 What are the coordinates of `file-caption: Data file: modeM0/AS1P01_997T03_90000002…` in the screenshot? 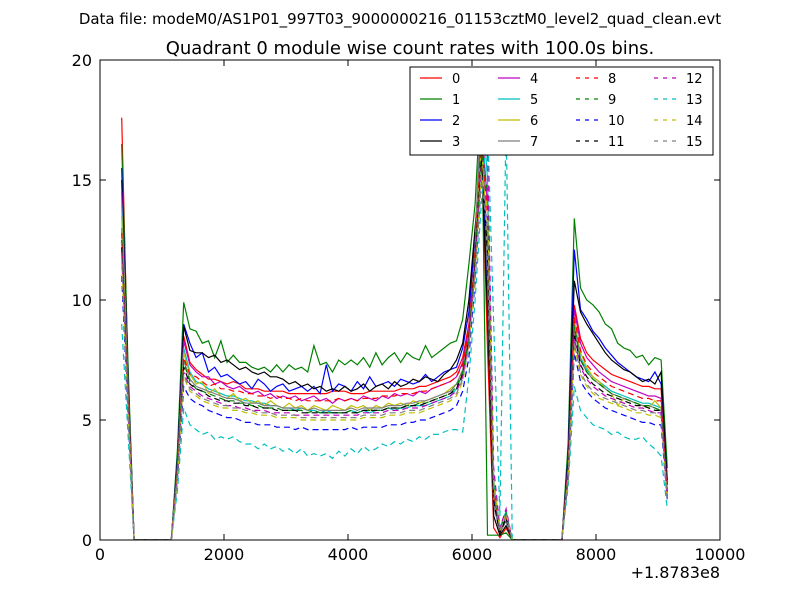 It's located at (400, 19).